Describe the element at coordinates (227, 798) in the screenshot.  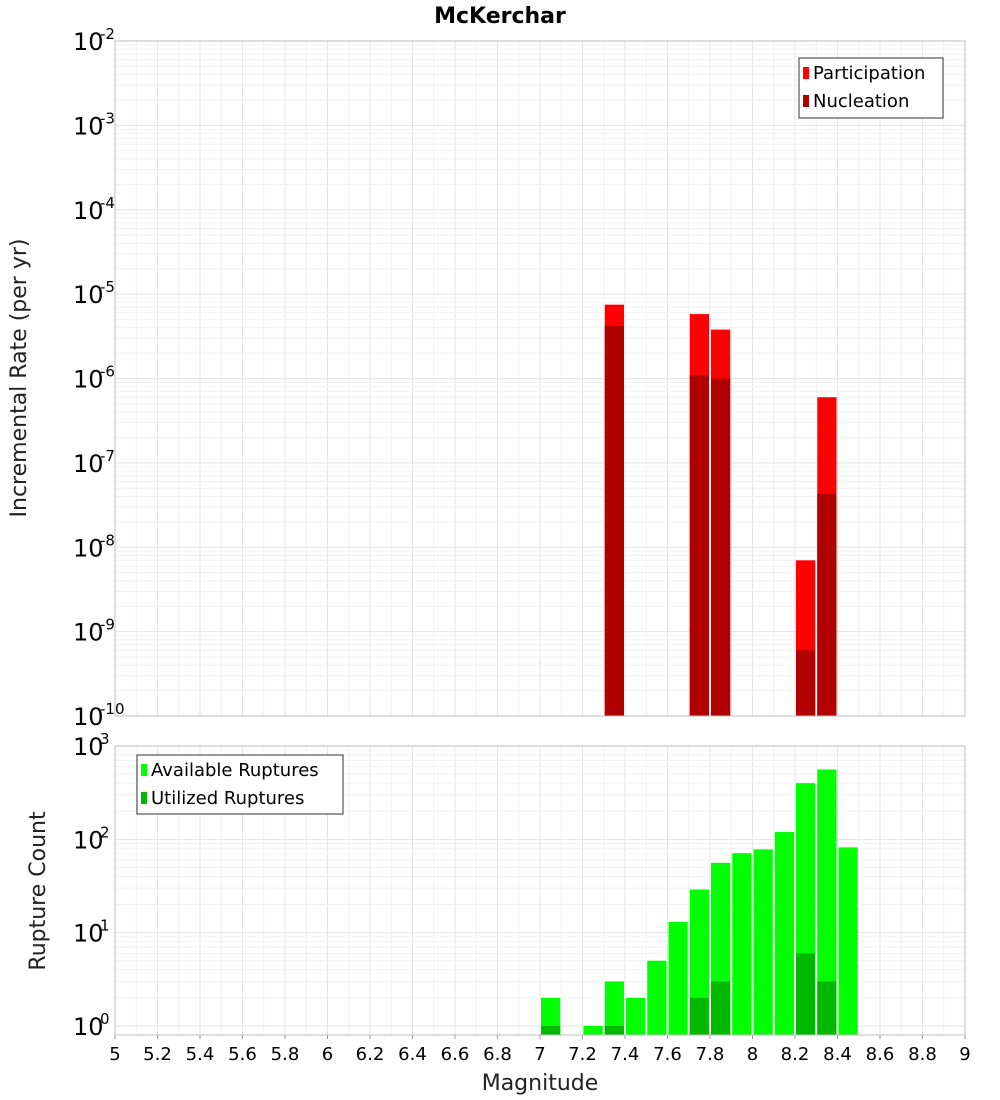
I see `legend-label-utilized: Utilized Ruptures` at that location.